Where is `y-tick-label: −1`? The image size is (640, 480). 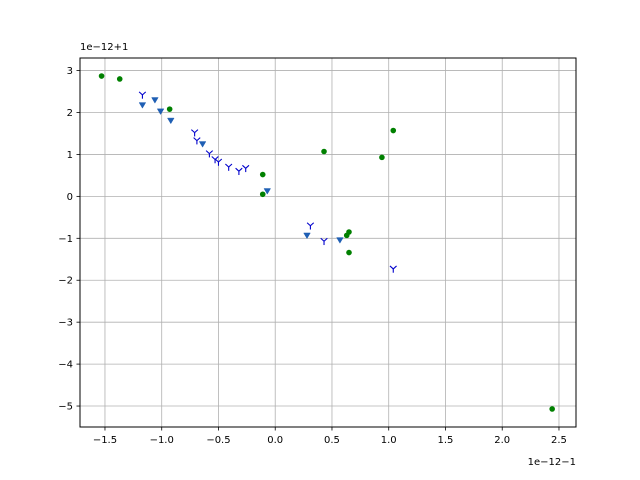
y-tick-label: −1 is located at coordinates (65, 239).